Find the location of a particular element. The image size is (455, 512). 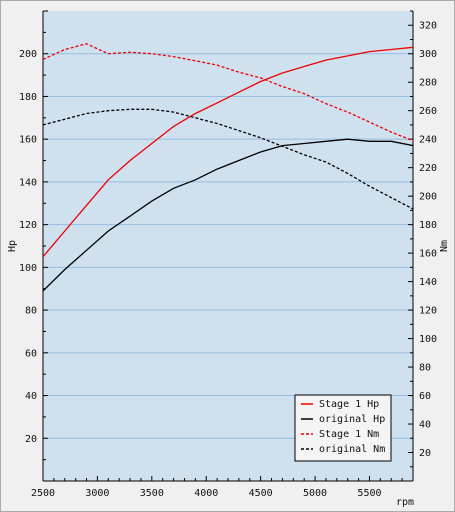

y-tick-label-left: 100 is located at coordinates (28, 268).